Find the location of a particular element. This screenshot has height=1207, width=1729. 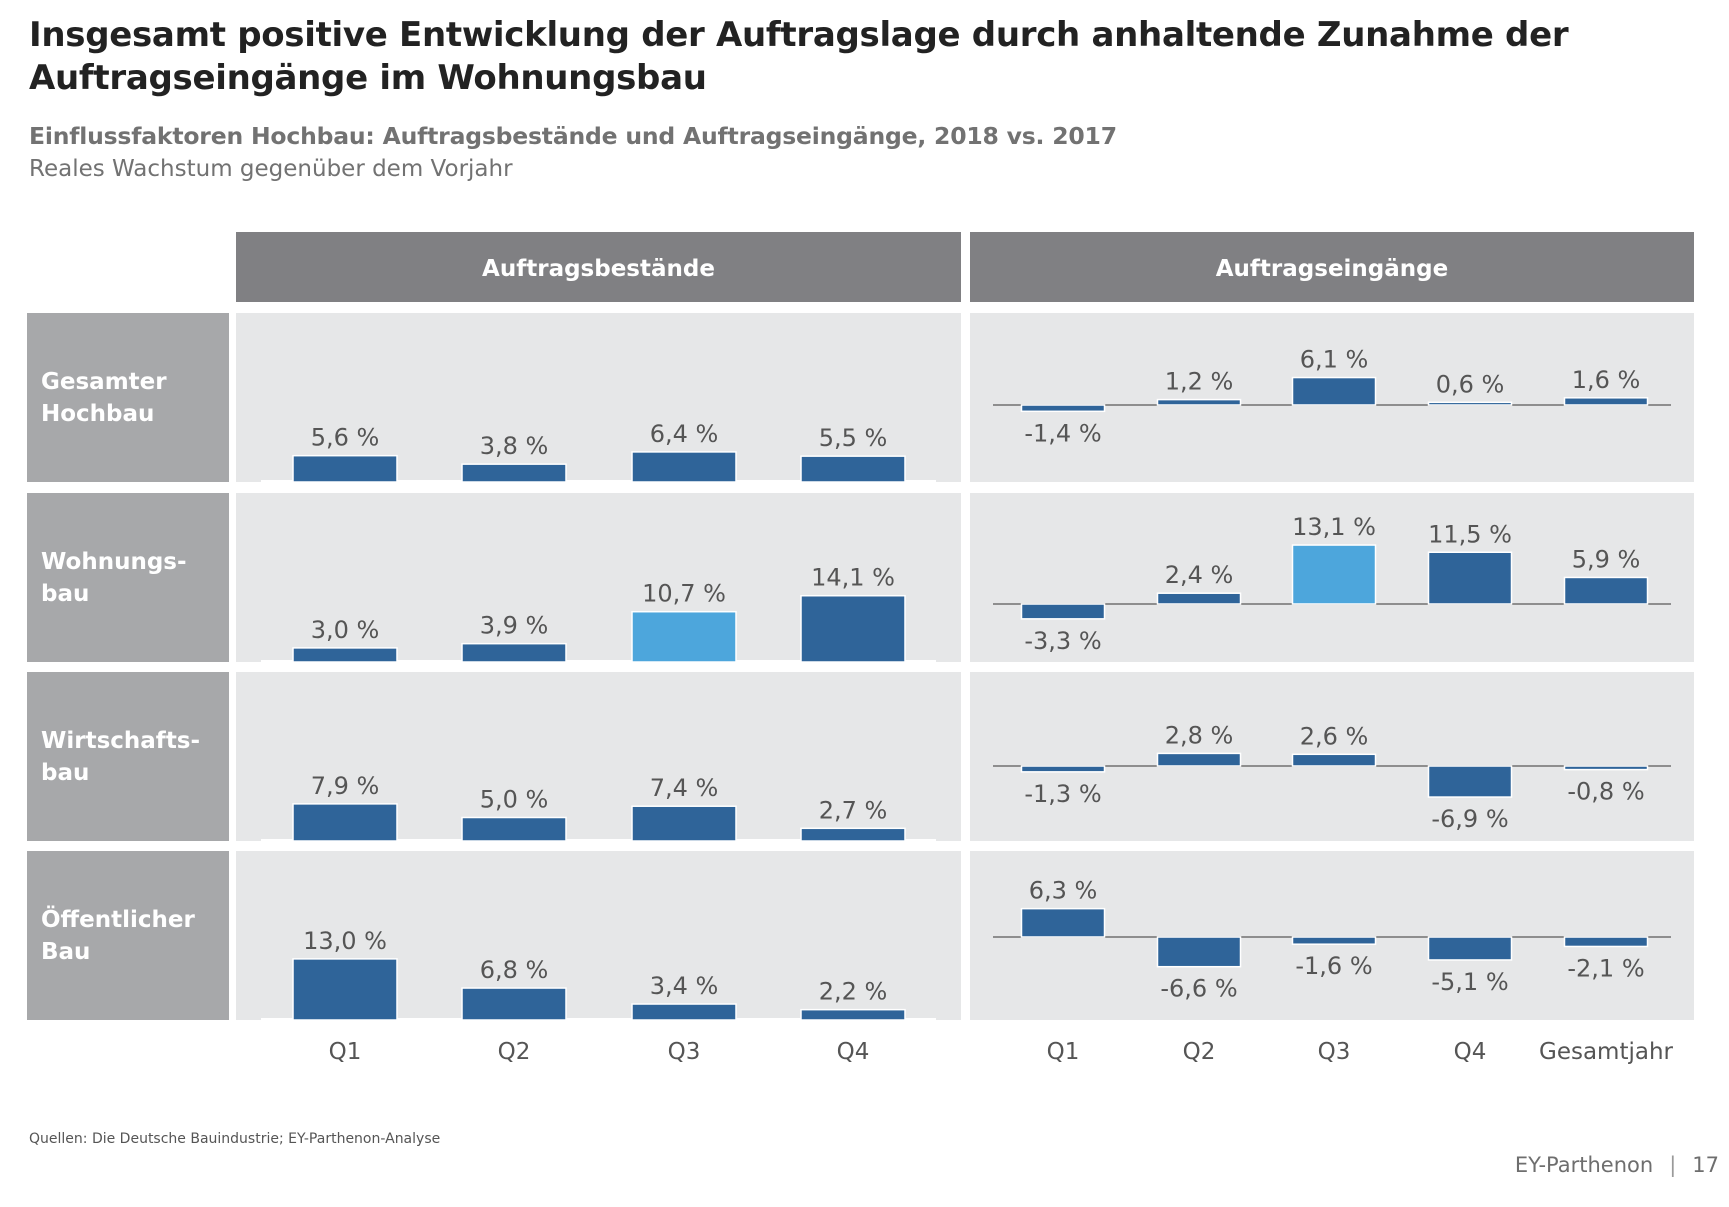

panel-header-auftragsbestaende is located at coordinates (598, 267).